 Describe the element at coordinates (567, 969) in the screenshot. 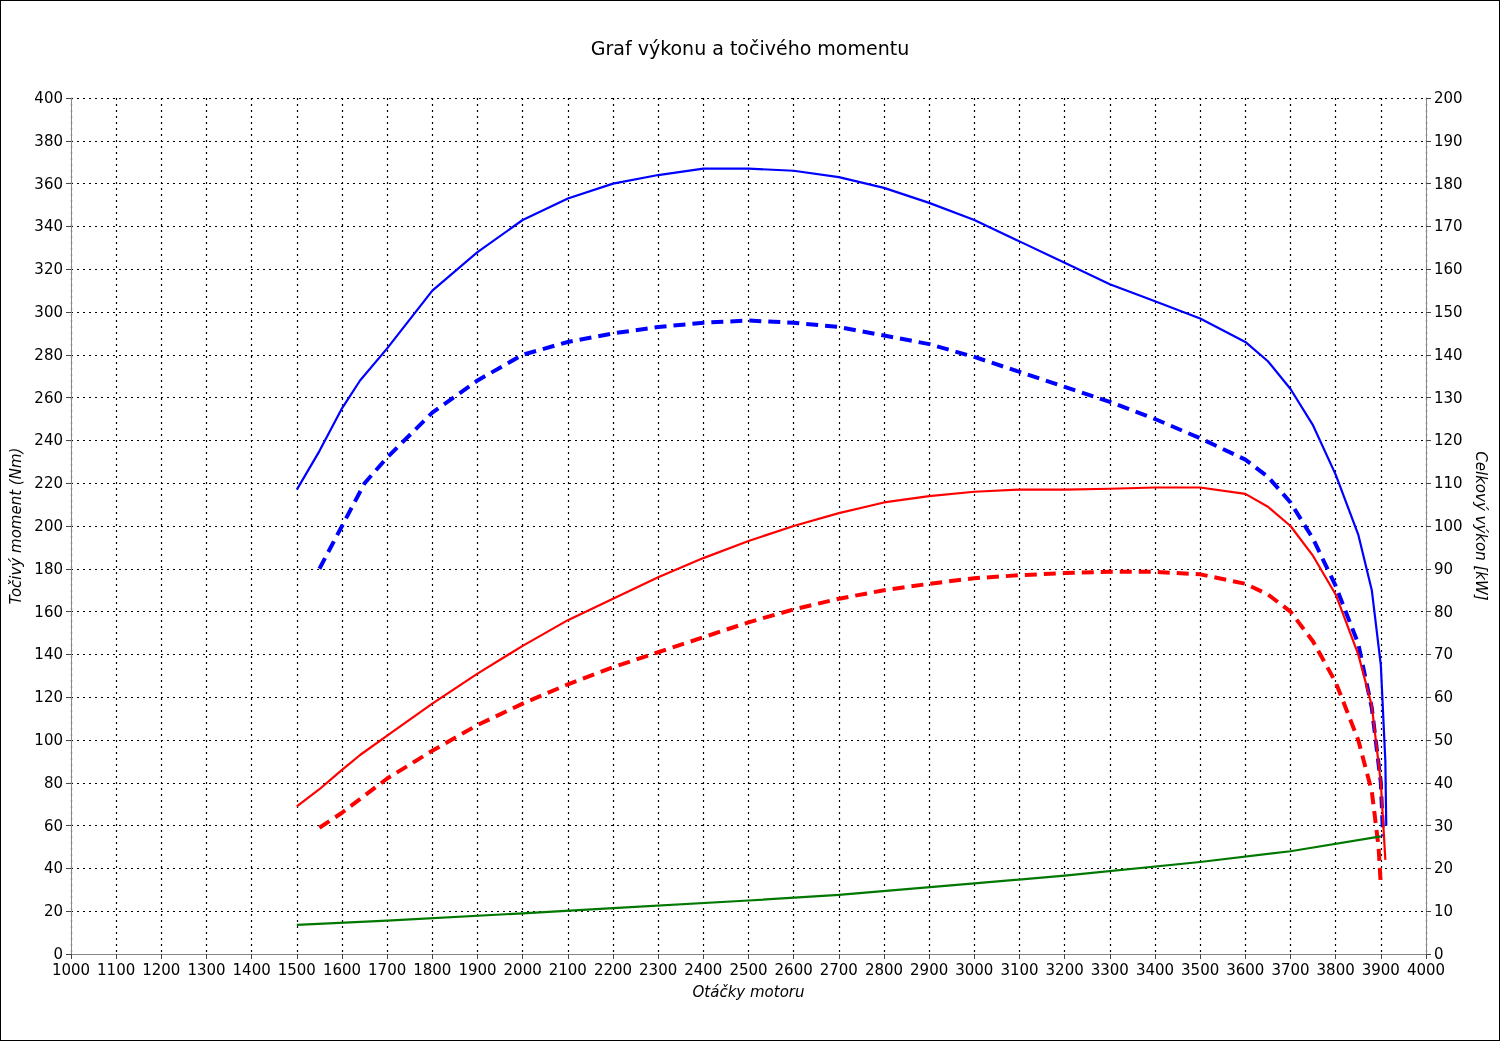

I see `x-tick-label: 2100` at that location.